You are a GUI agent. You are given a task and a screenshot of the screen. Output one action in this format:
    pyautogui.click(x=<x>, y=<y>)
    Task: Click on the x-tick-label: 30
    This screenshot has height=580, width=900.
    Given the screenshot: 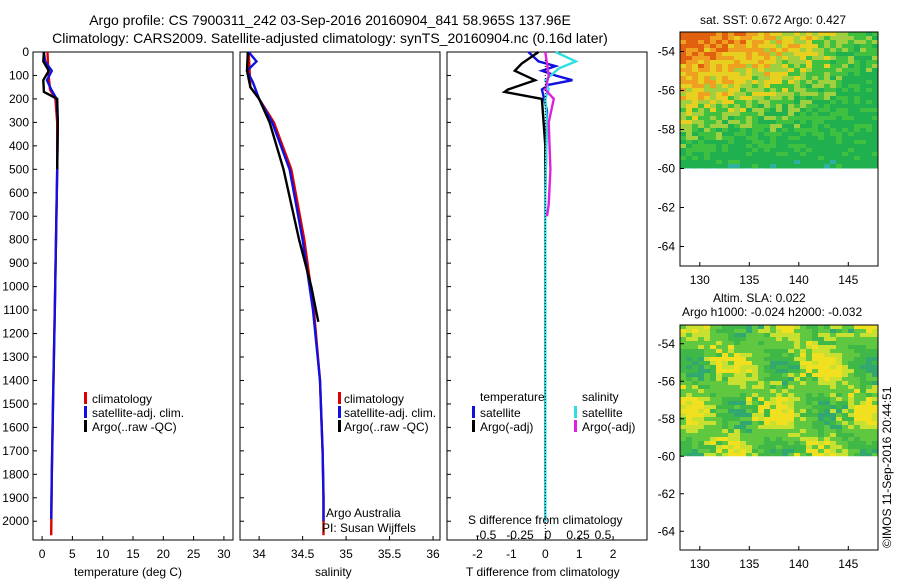 What is the action you would take?
    pyautogui.click(x=224, y=554)
    